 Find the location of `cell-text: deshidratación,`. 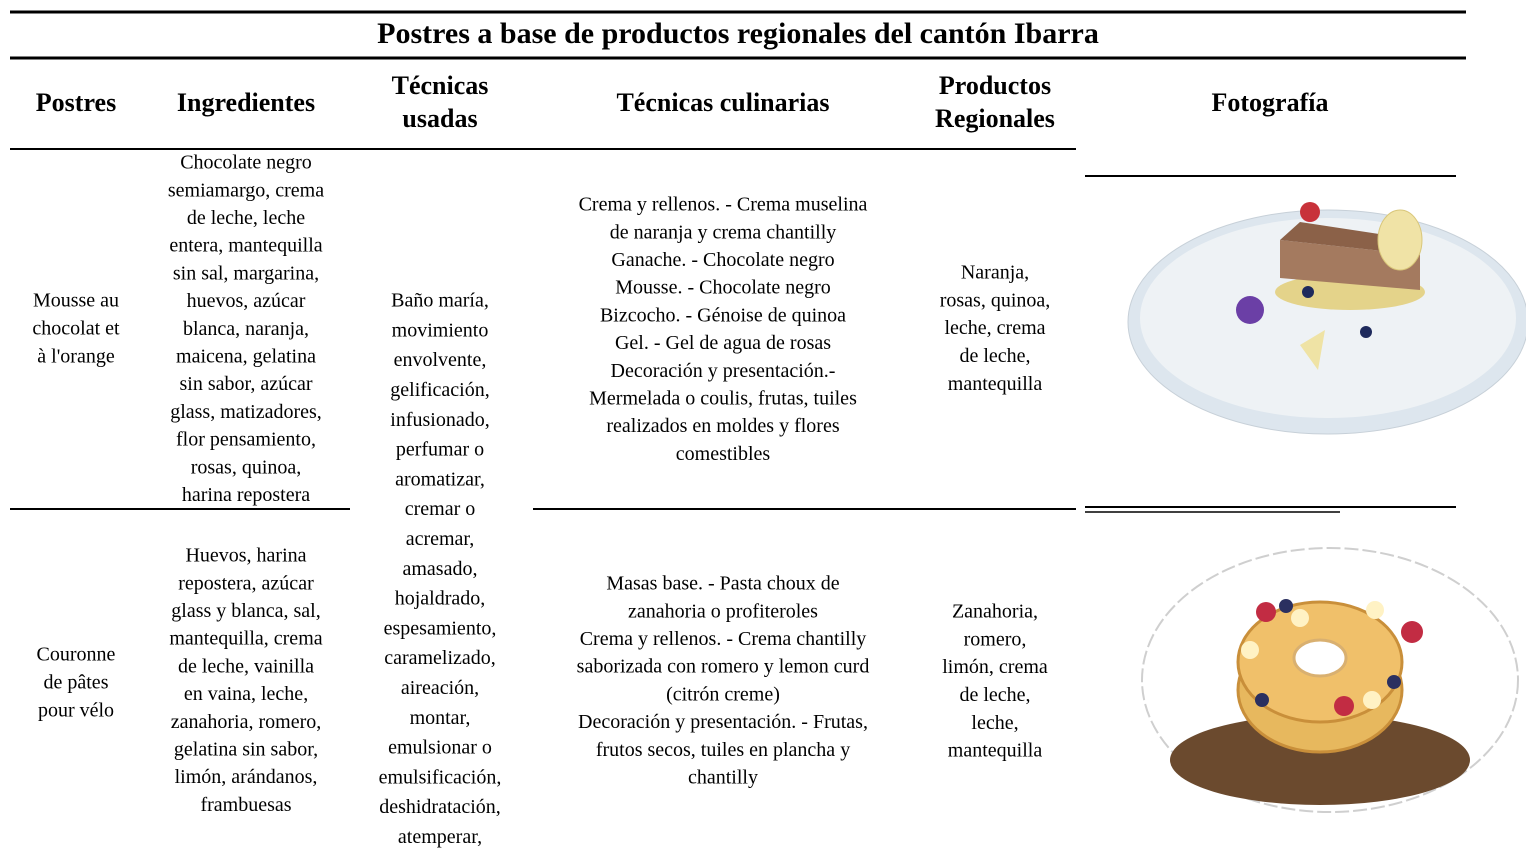

cell-text: deshidratación, is located at coordinates (440, 807).